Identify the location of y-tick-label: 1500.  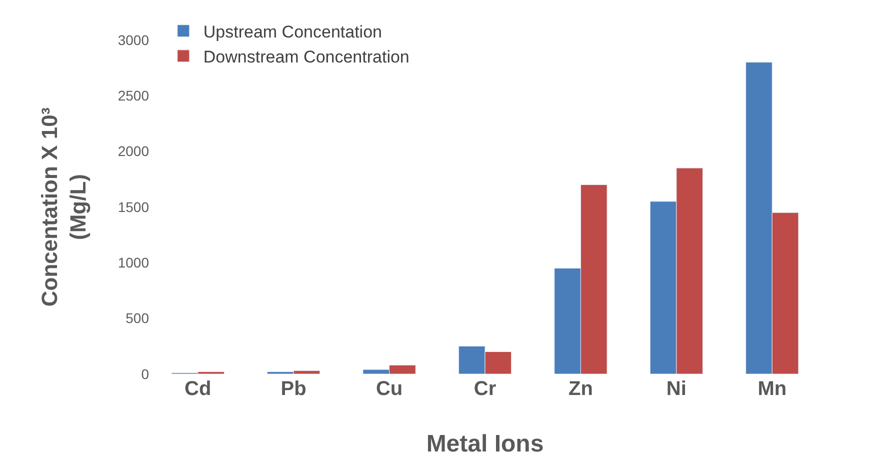
(134, 206).